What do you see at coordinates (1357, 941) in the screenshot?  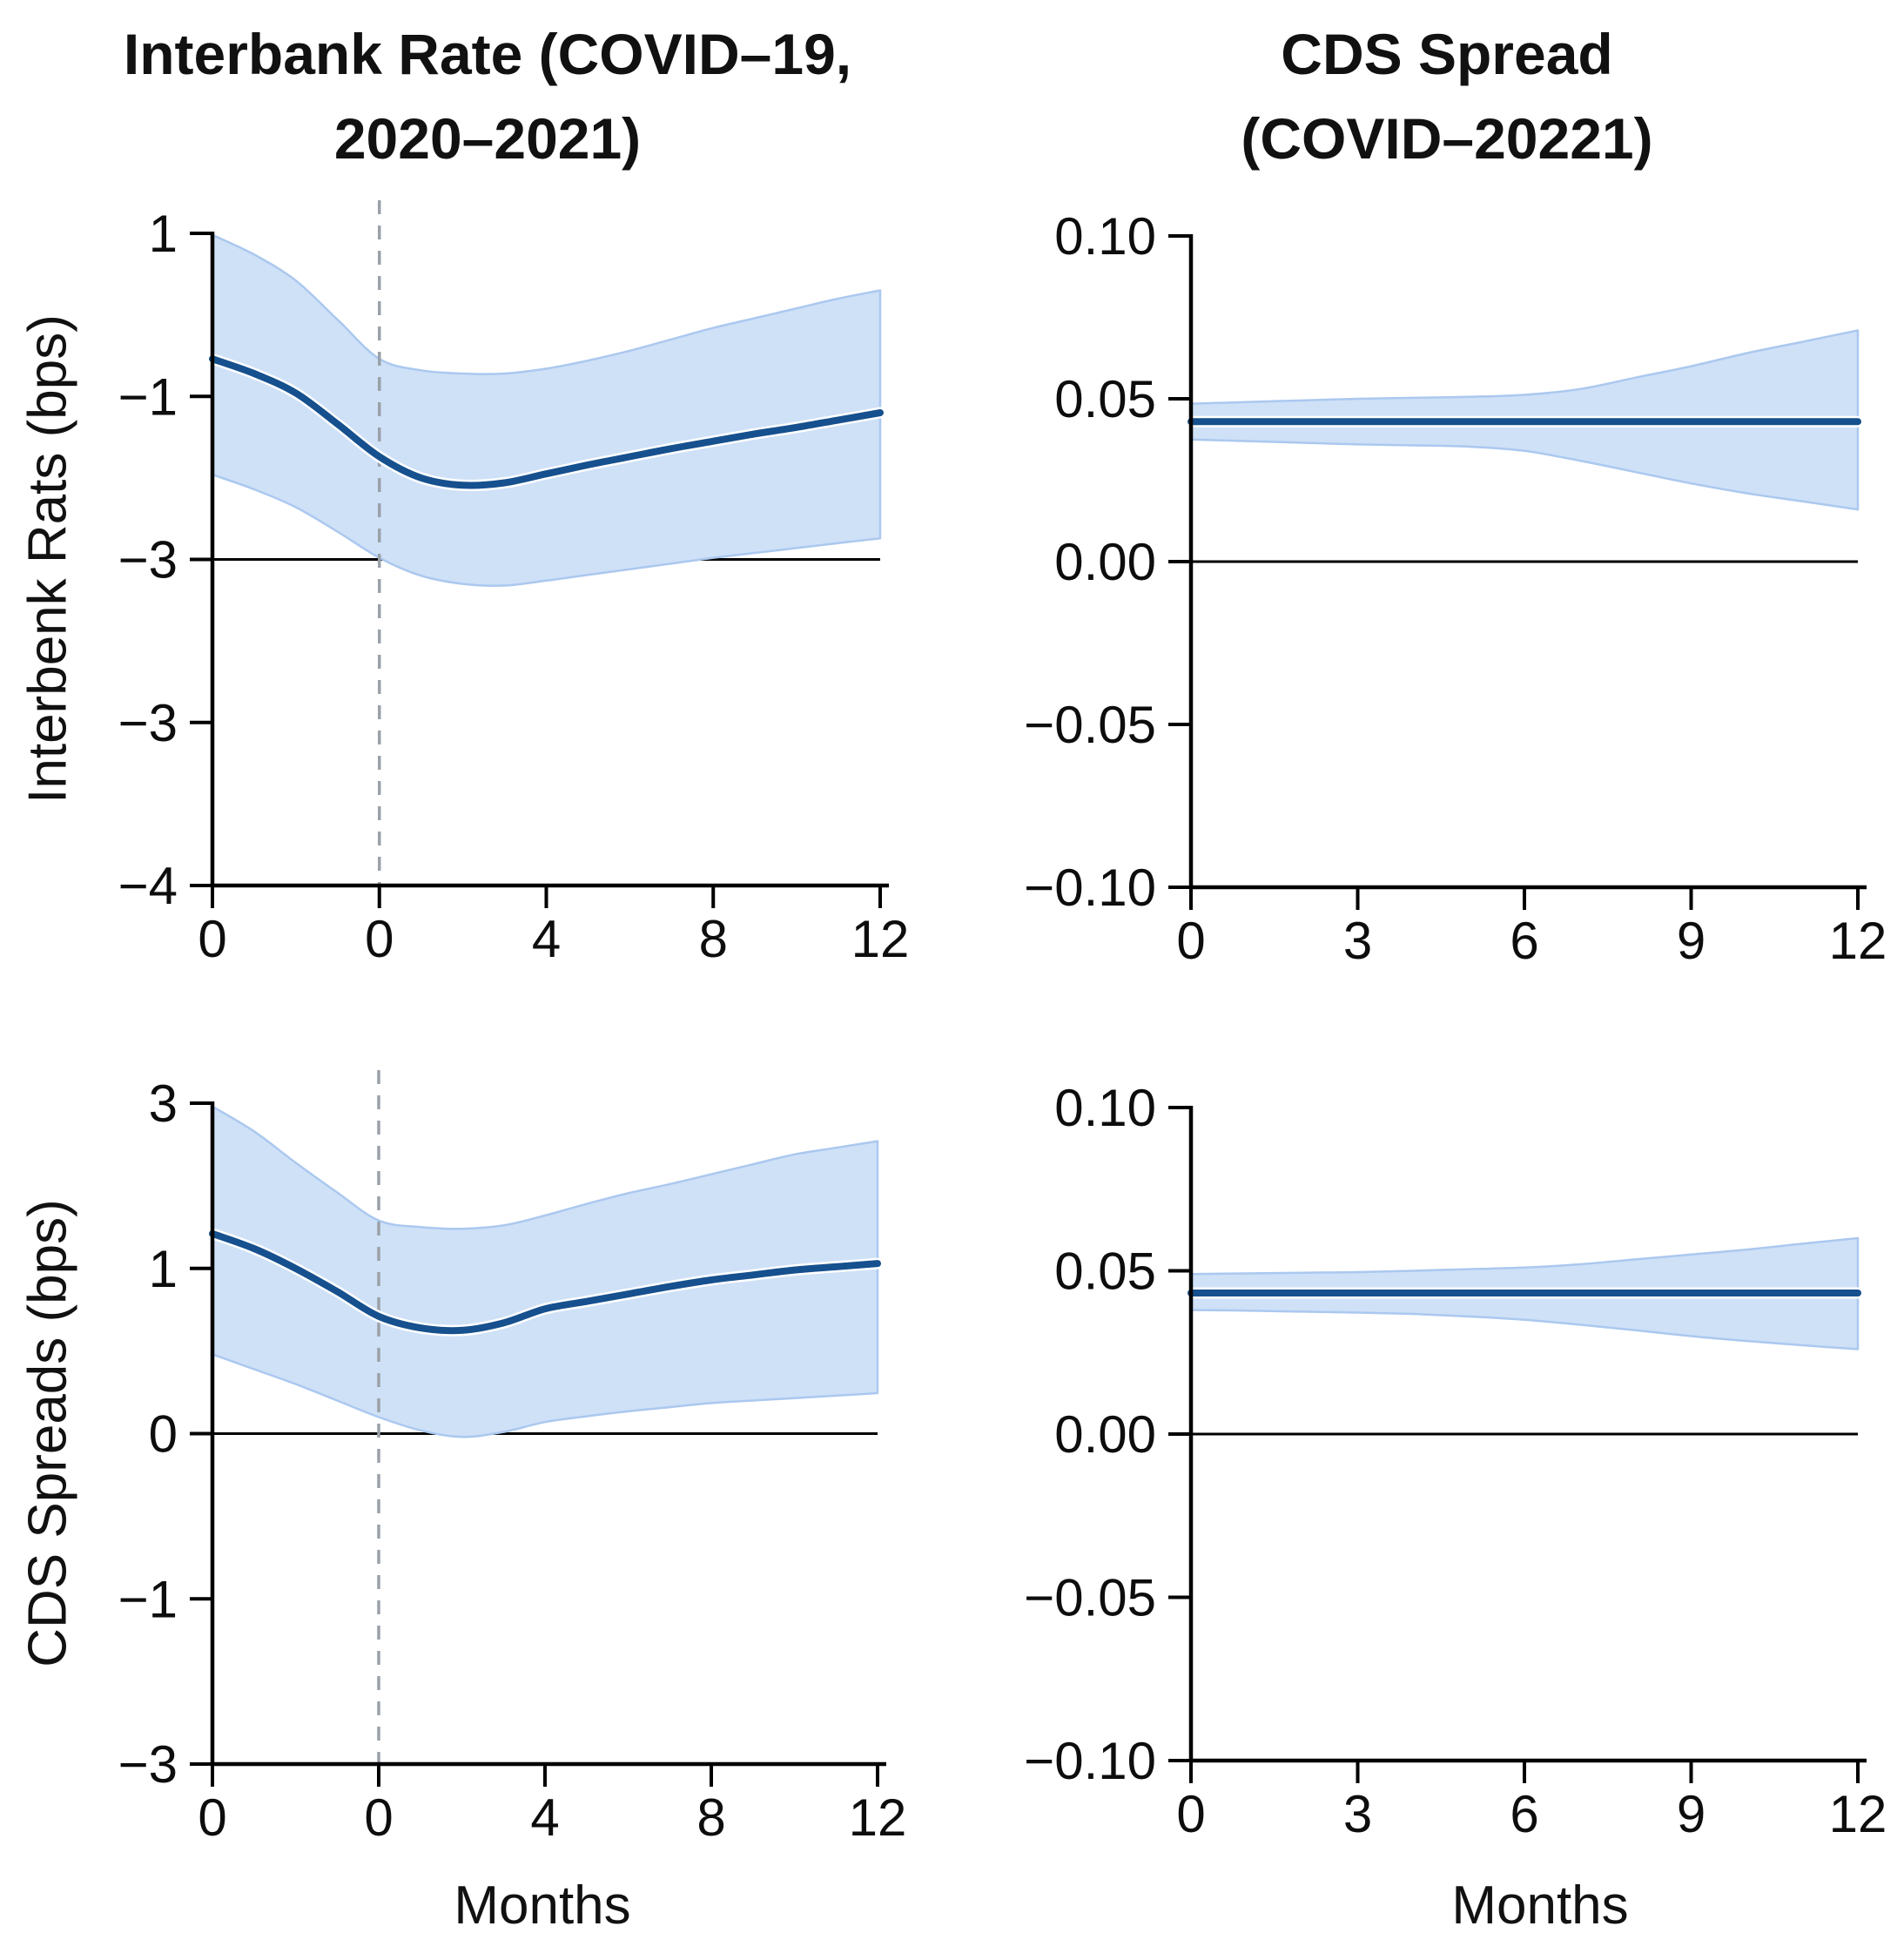 I see `cds-spread-irf-x-tick-label: 3` at bounding box center [1357, 941].